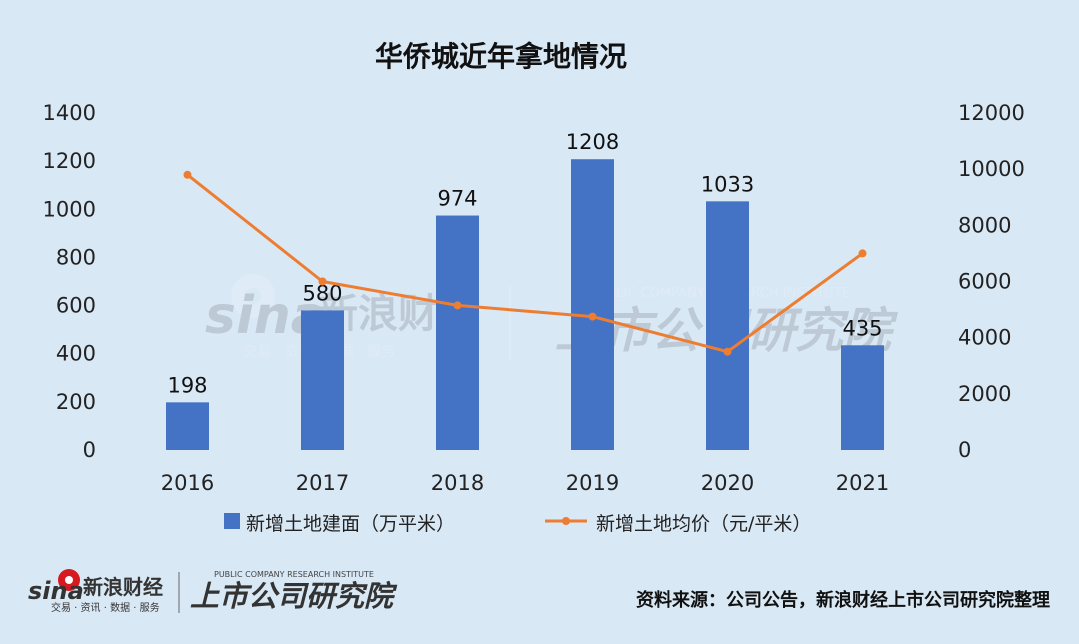  I want to click on right-axis-tick-label: 4000, so click(984, 338).